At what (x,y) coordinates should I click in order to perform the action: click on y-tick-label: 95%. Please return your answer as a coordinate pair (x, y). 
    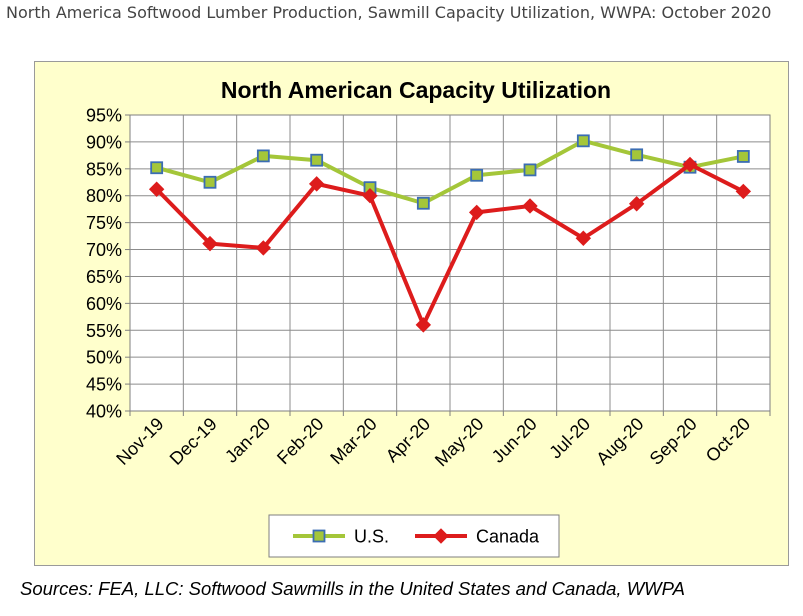
    Looking at the image, I should click on (104, 116).